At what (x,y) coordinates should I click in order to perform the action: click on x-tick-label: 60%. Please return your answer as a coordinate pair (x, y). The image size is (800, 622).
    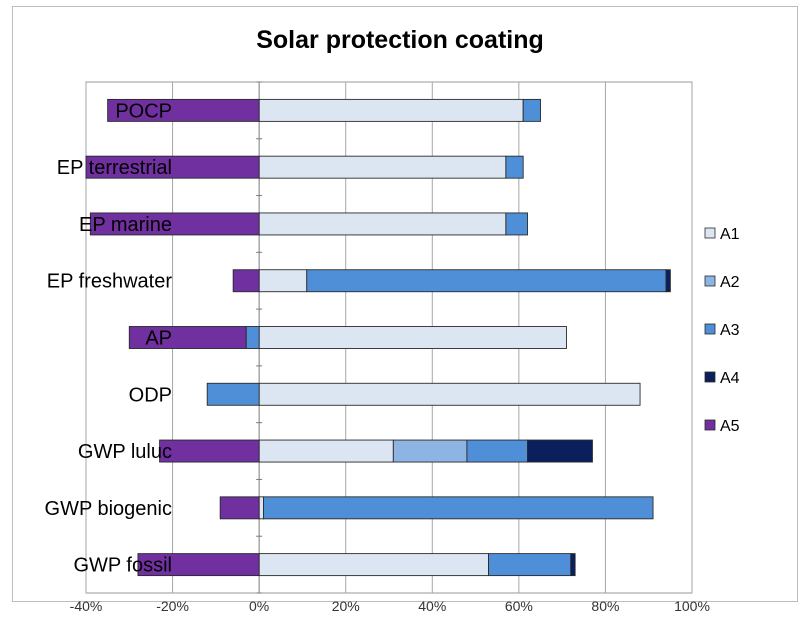
    Looking at the image, I should click on (519, 606).